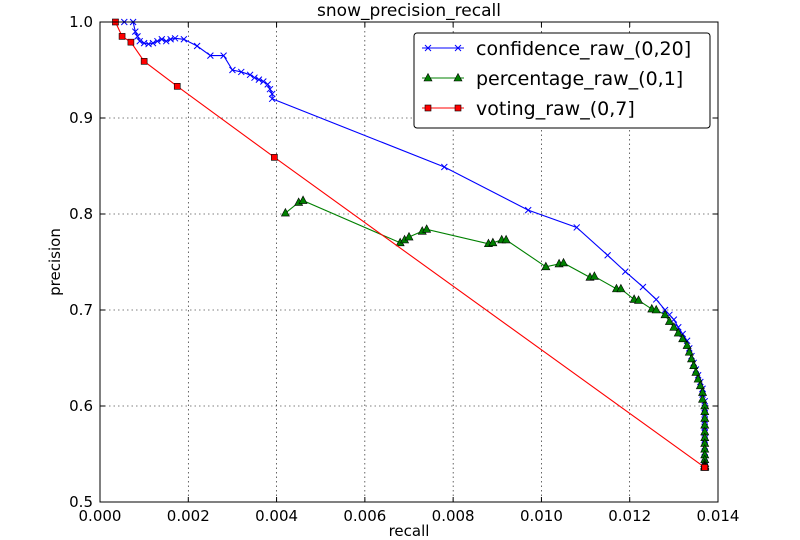  What do you see at coordinates (81, 310) in the screenshot?
I see `y-tick-label: 0.7` at bounding box center [81, 310].